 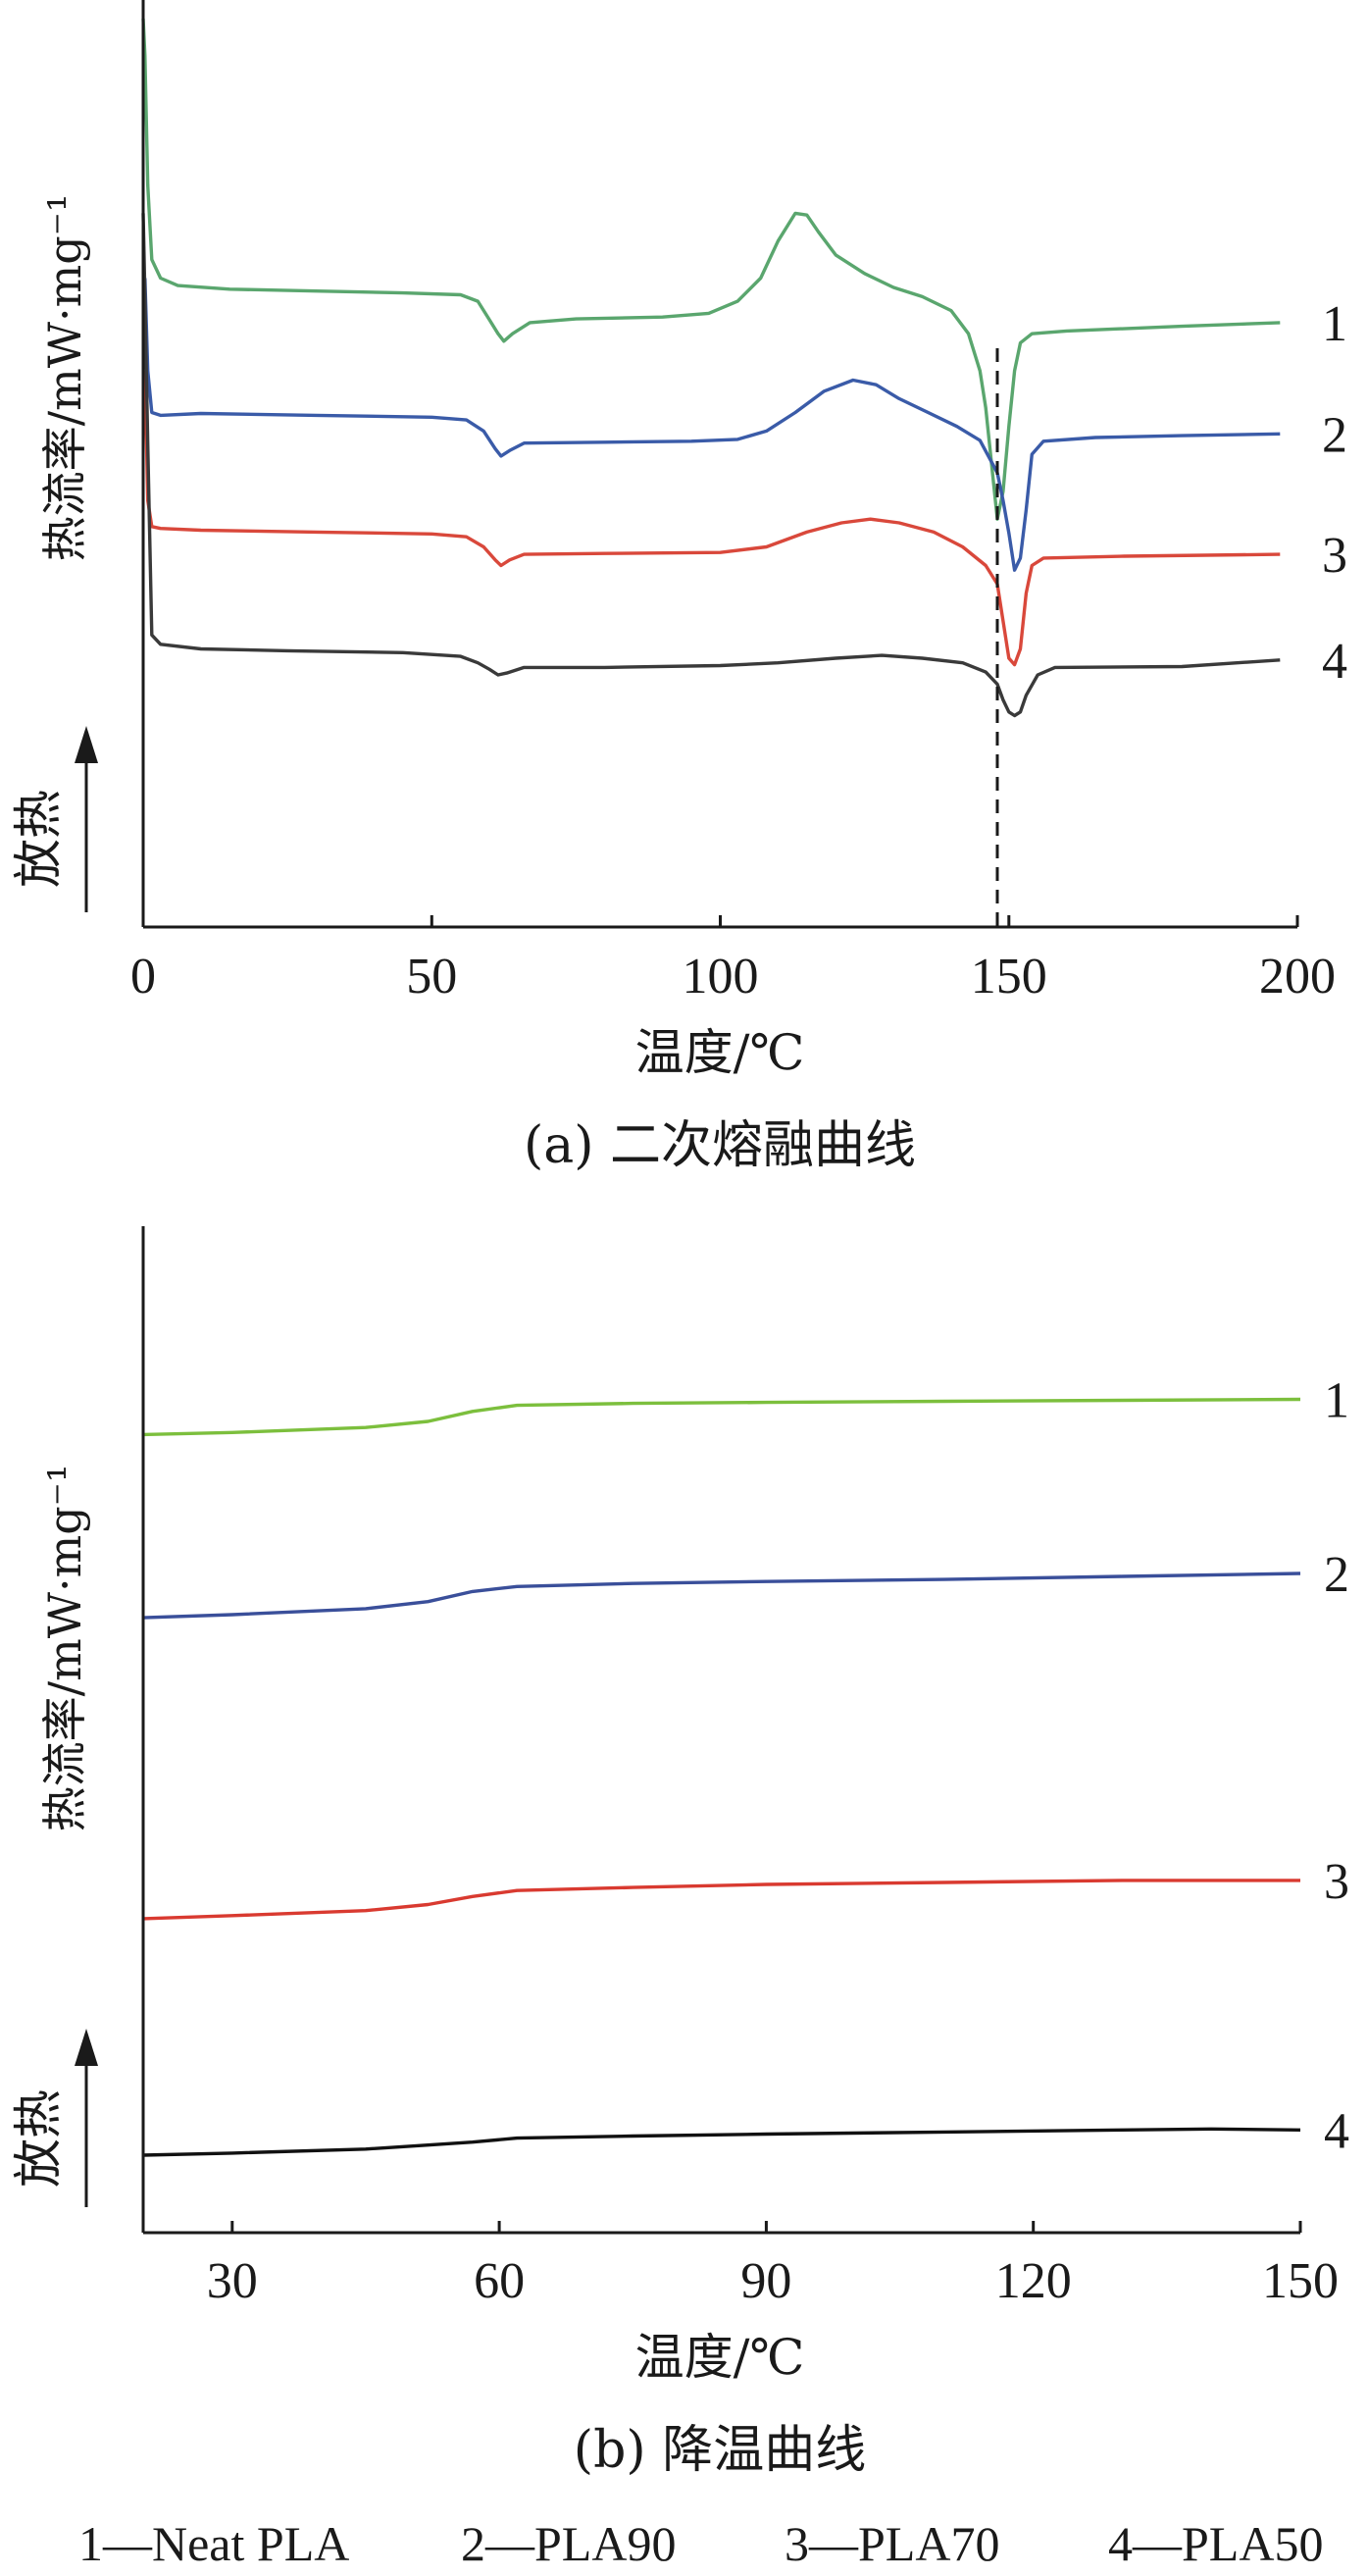 What do you see at coordinates (38, 839) in the screenshot?
I see `panel-a-exo-label: 放热` at bounding box center [38, 839].